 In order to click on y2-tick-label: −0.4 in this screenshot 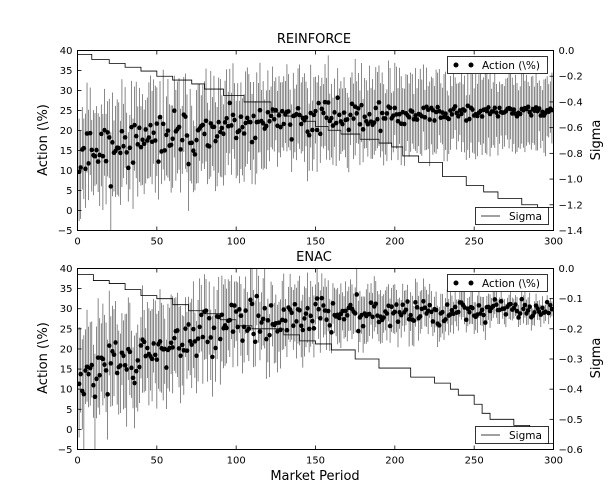, I will do `click(571, 390)`.